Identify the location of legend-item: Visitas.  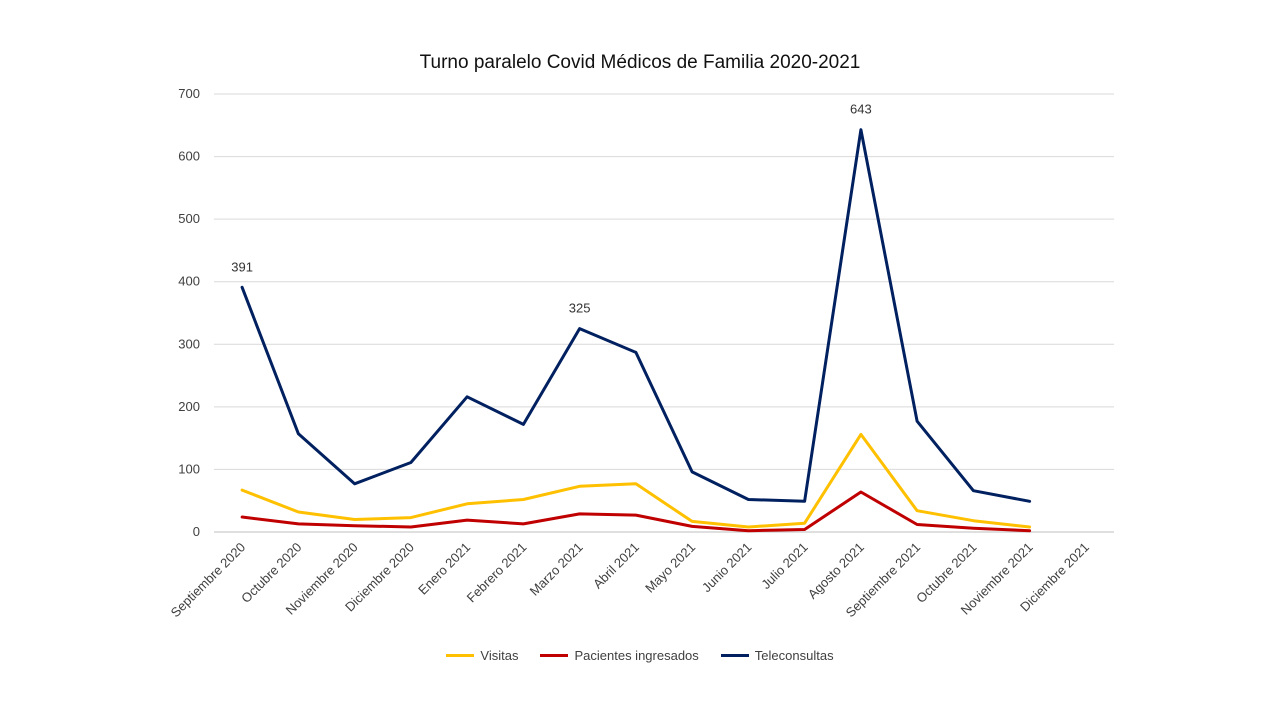
(482, 655).